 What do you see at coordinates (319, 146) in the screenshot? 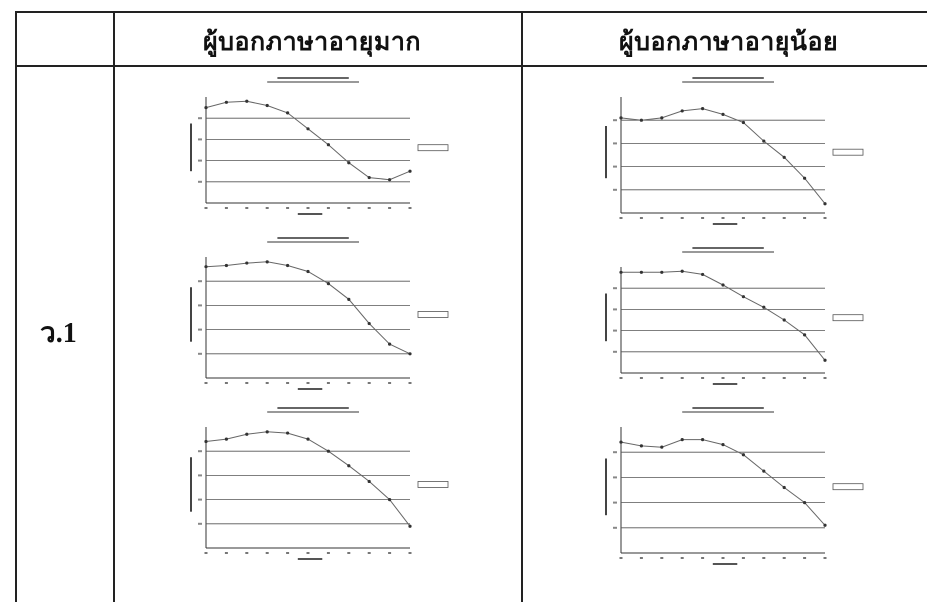
I see `older-chart-1-svg` at bounding box center [319, 146].